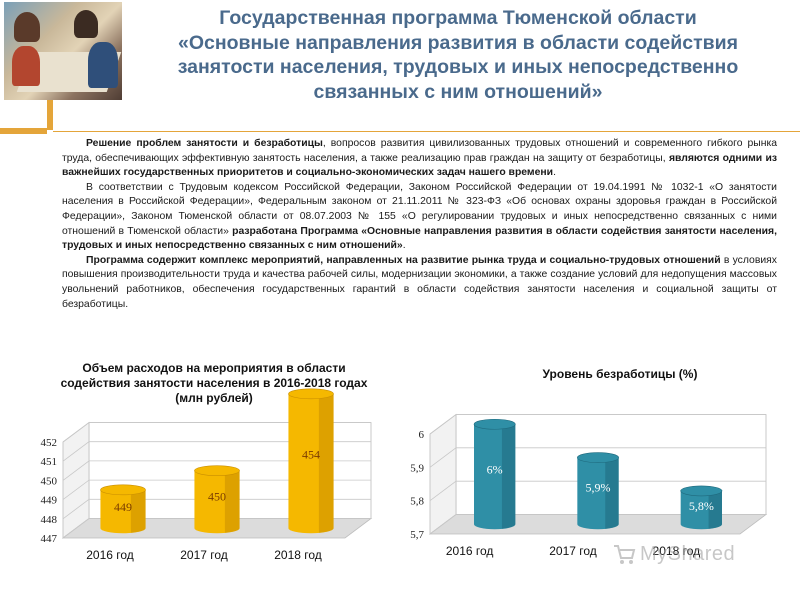 Image resolution: width=800 pixels, height=600 pixels. Describe the element at coordinates (443, 474) in the screenshot. I see `plot-side-wall` at that location.